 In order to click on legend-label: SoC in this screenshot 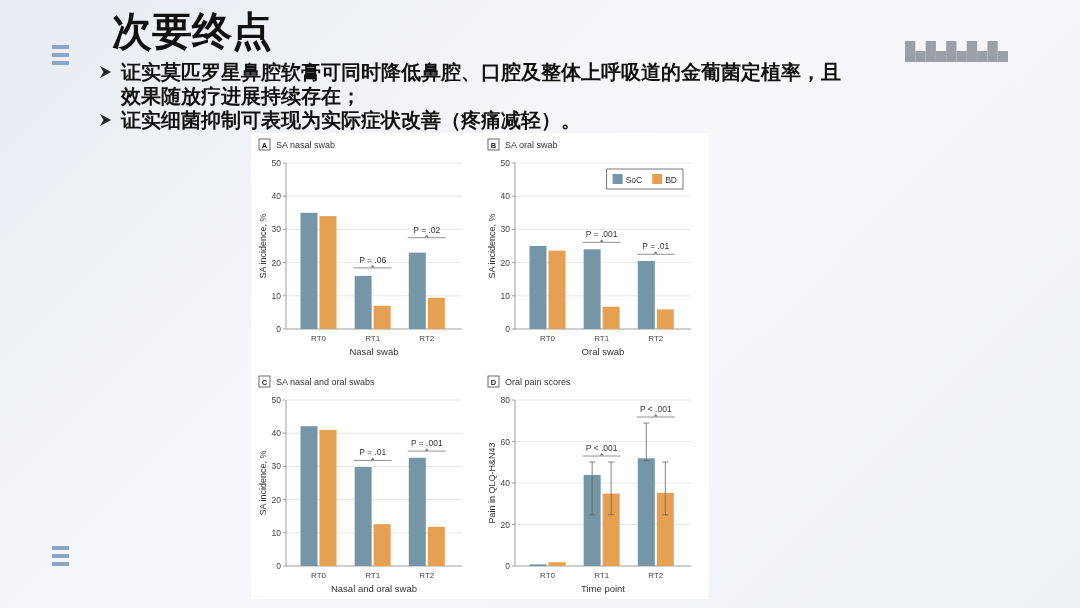, I will do `click(634, 179)`.